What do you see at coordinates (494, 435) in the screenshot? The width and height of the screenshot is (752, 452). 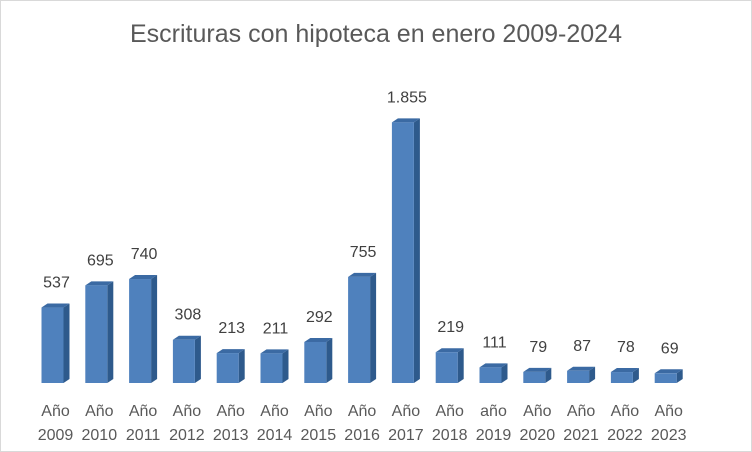 I see `category-label-10-line2: 2019` at bounding box center [494, 435].